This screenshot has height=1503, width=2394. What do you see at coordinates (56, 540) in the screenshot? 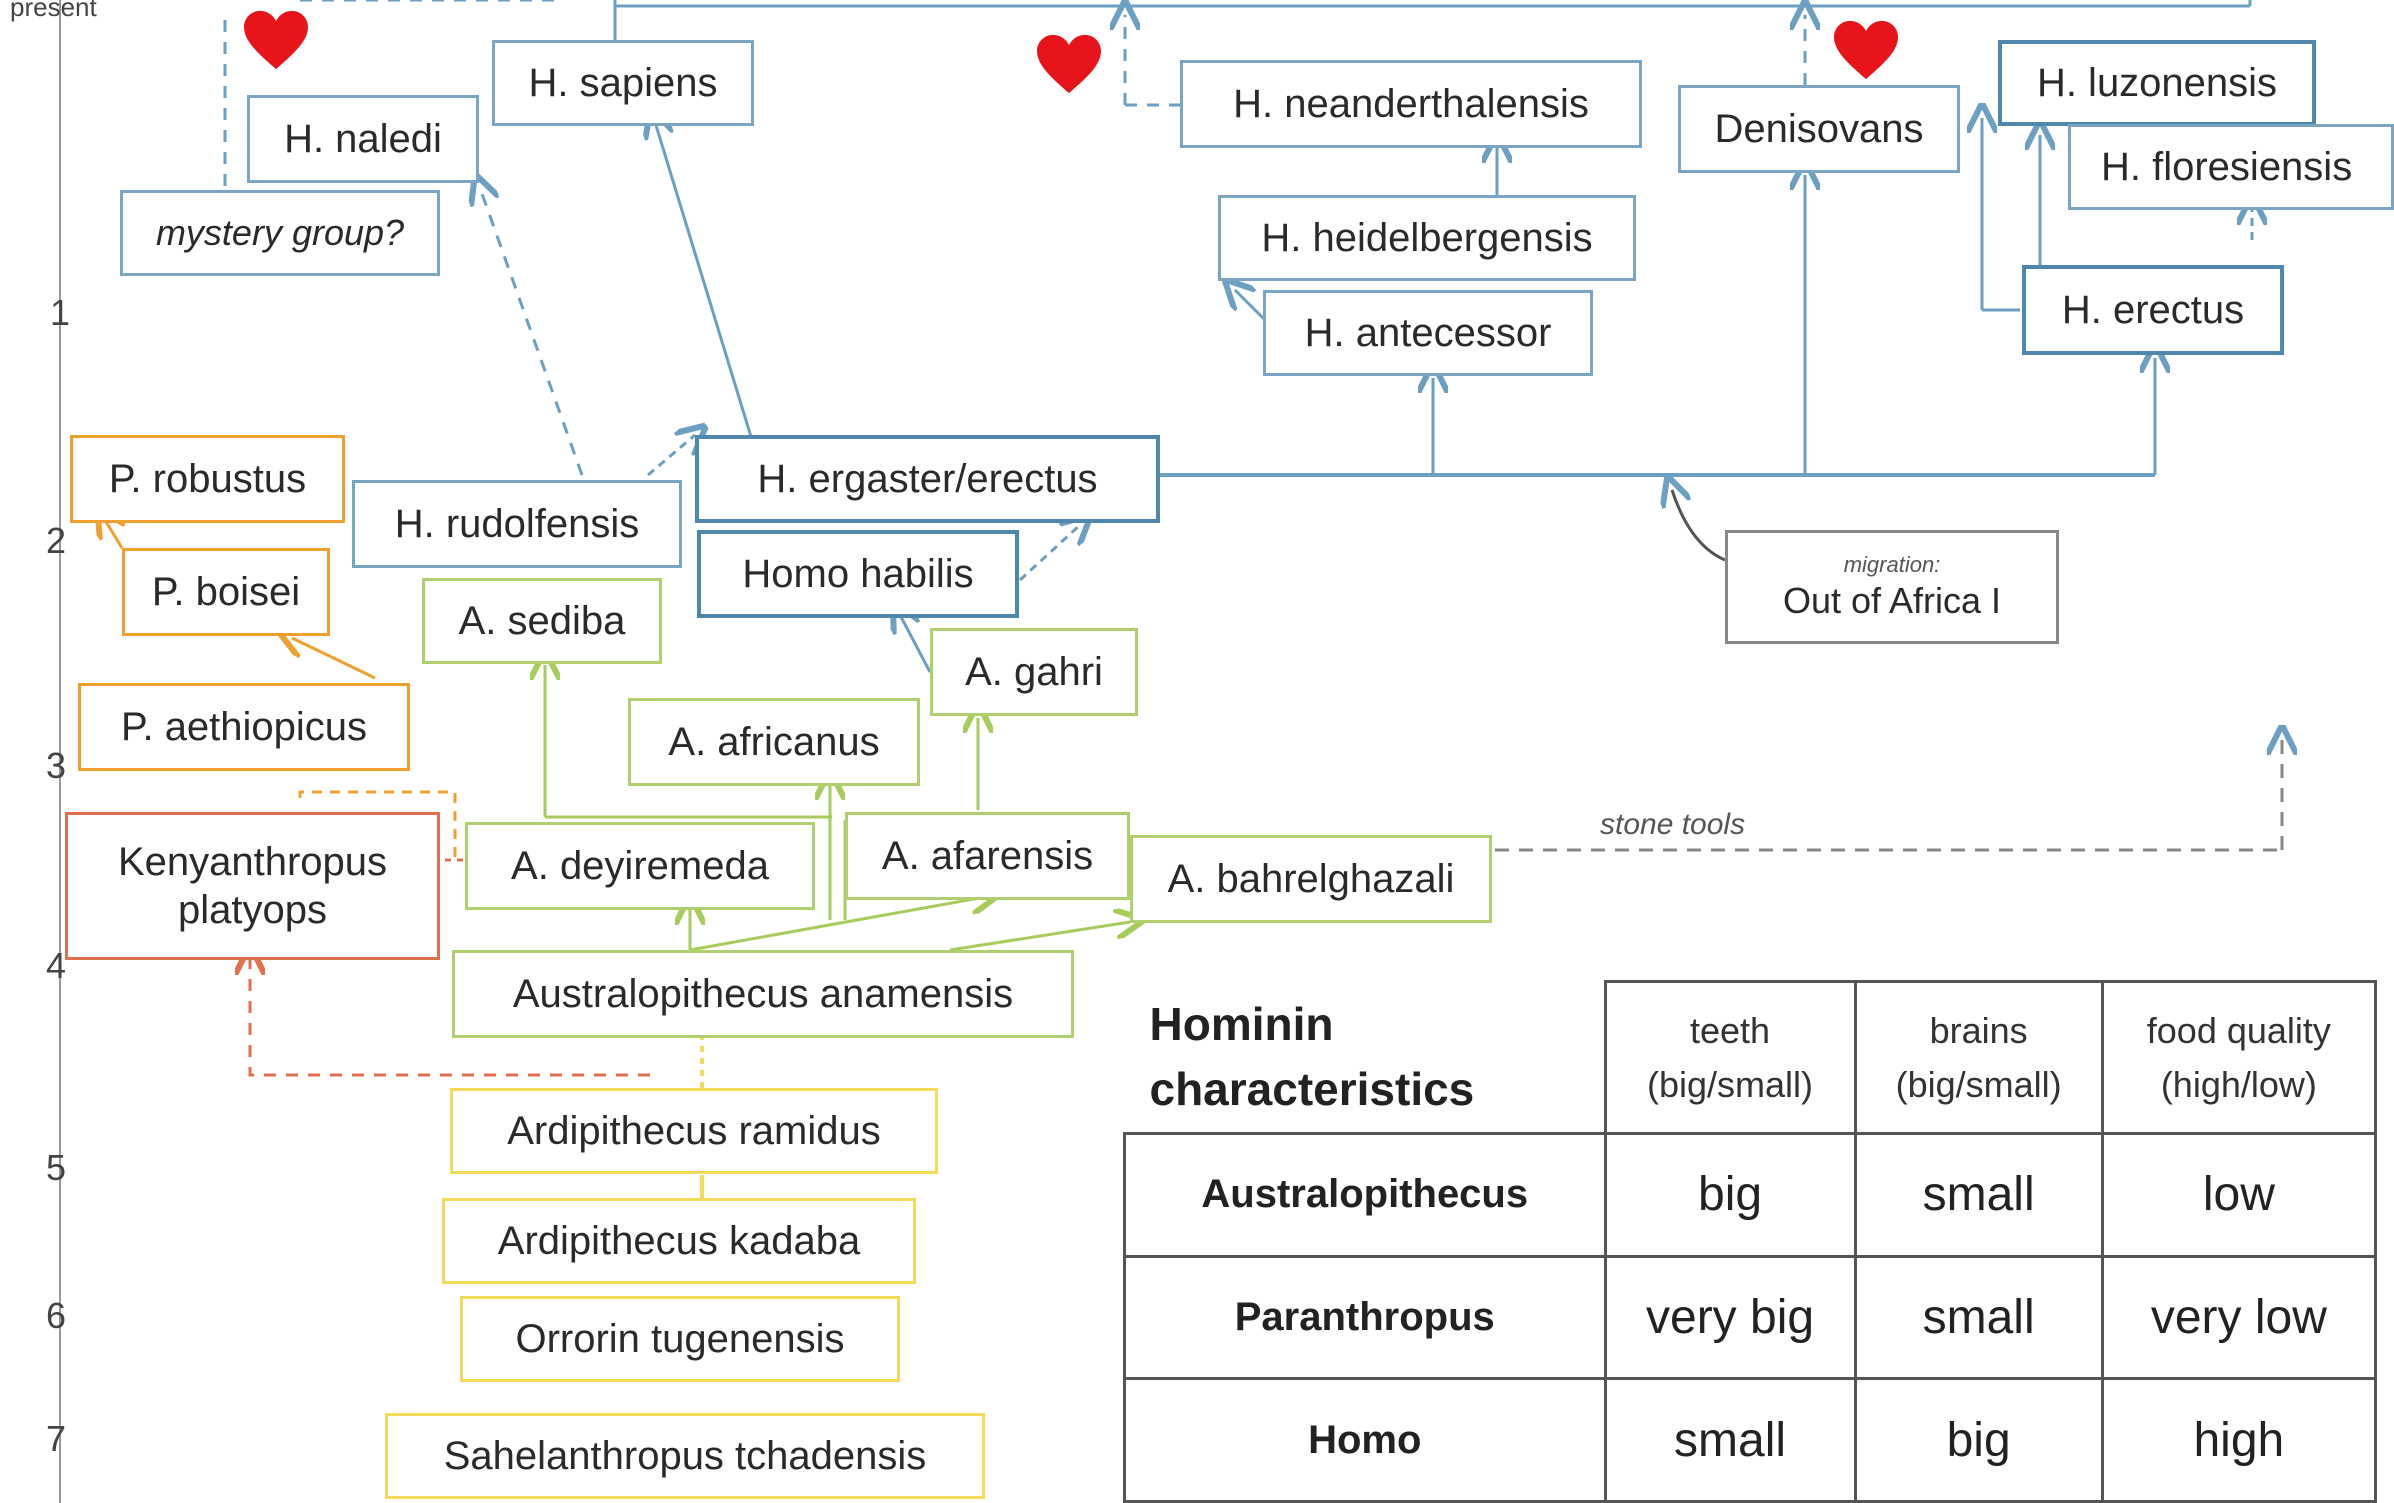
I see `timeline-tick: 2` at bounding box center [56, 540].